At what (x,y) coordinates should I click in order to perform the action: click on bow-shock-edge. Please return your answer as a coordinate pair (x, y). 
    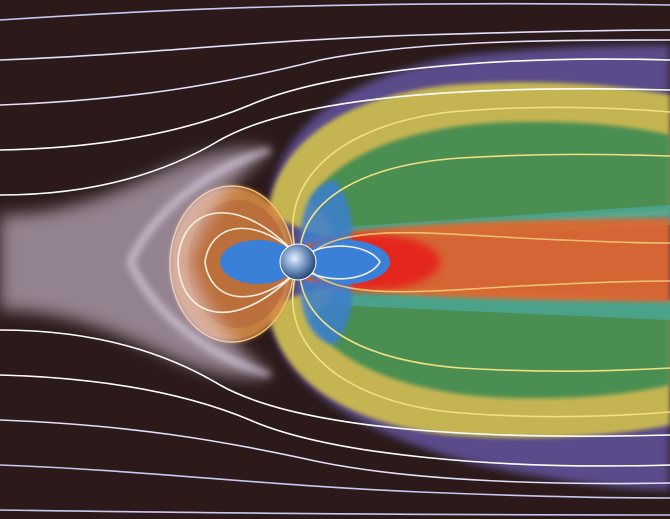
    Looking at the image, I should click on (199, 262).